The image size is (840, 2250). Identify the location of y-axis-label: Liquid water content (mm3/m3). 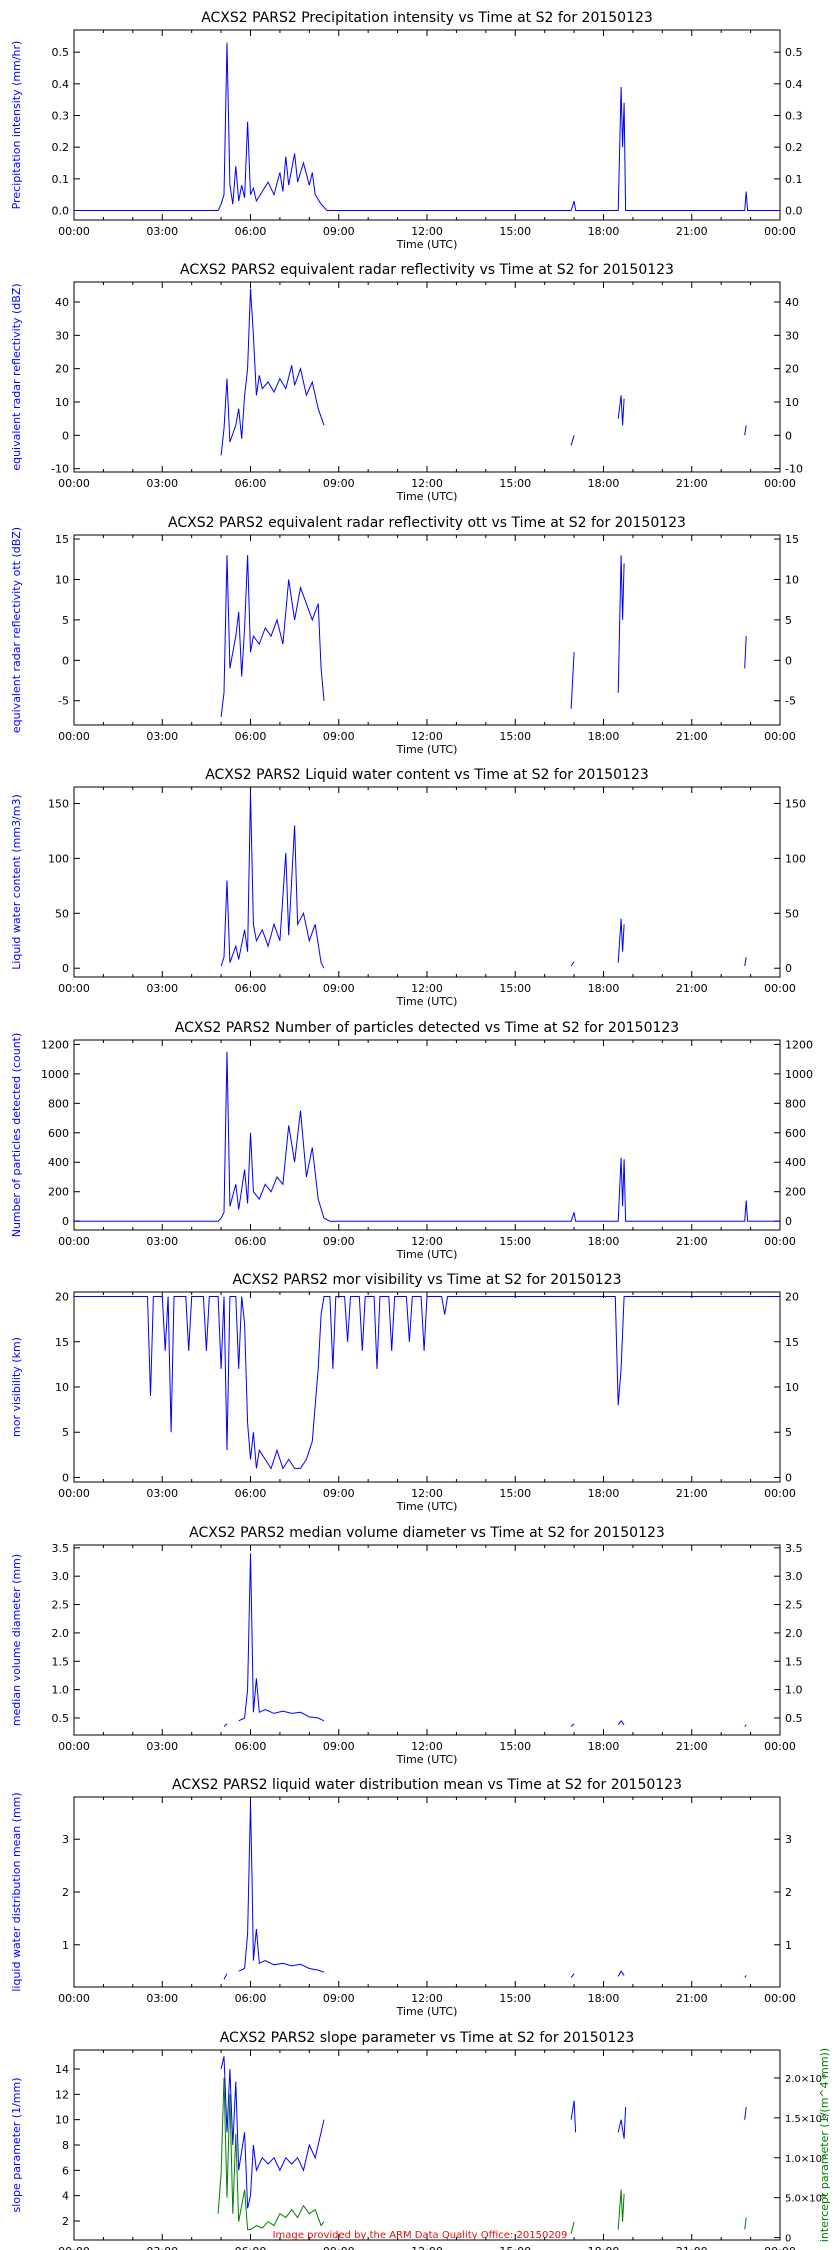
(16, 882).